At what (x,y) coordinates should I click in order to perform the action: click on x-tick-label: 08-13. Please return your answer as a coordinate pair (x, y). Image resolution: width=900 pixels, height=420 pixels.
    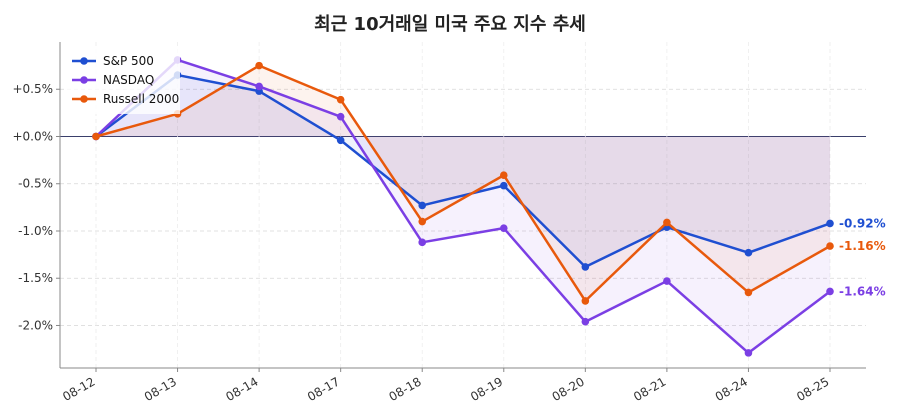
    Looking at the image, I should click on (160, 389).